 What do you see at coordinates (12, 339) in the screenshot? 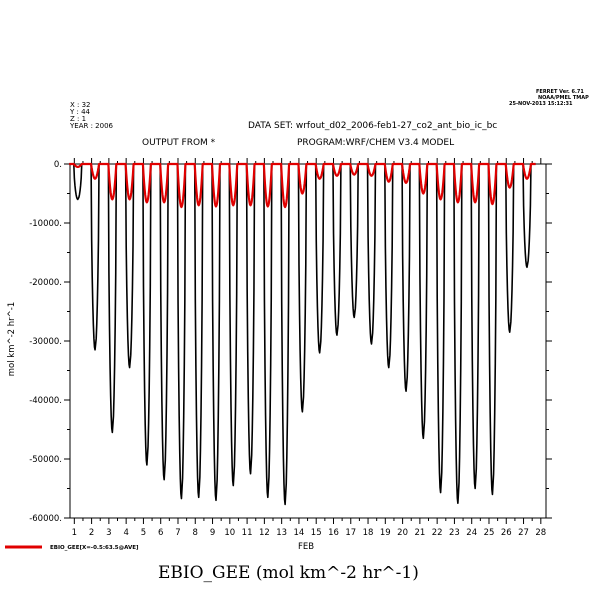
I see `y-axis-label: mol km^-2 hr^-1` at bounding box center [12, 339].